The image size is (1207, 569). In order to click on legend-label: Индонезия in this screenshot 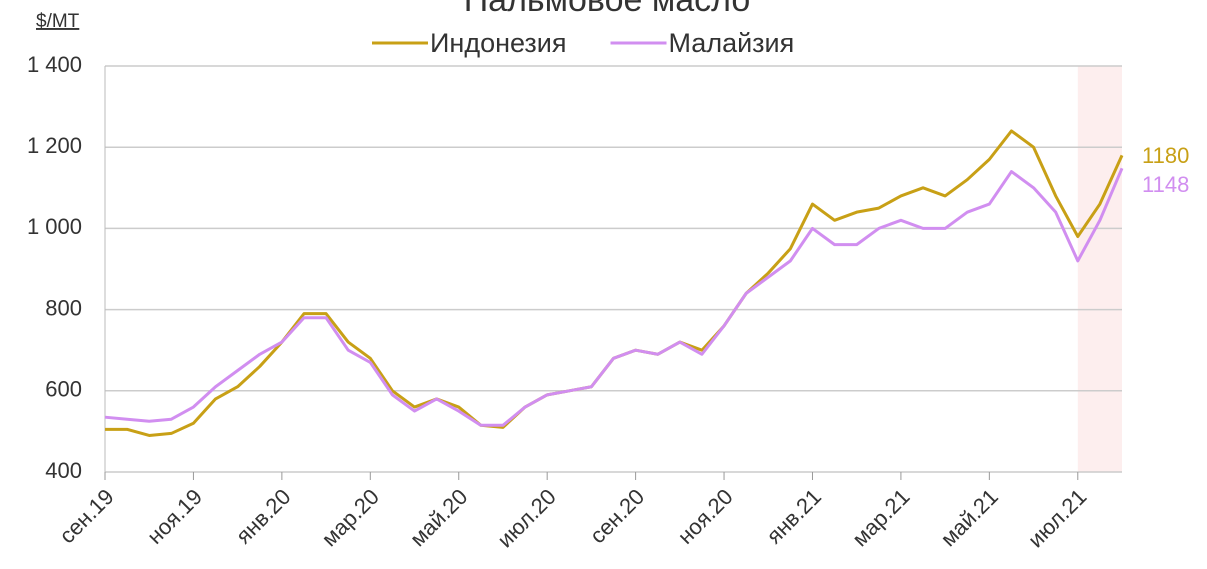, I will do `click(498, 43)`.